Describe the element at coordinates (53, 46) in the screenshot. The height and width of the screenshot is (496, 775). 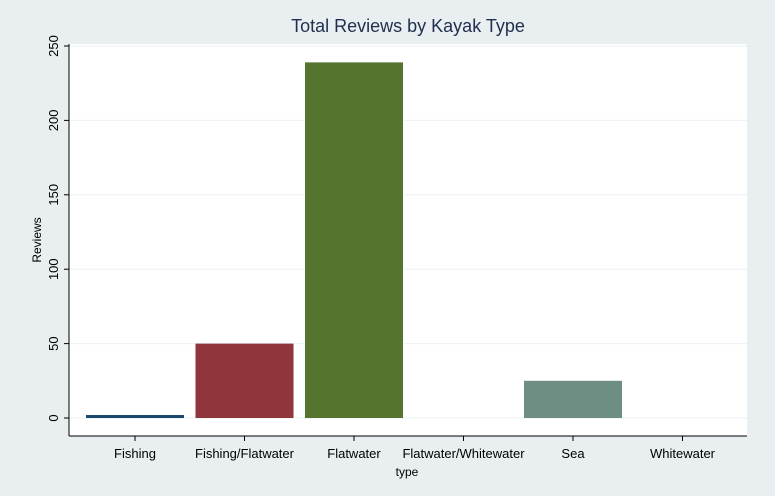
I see `y-tick-label: 250` at that location.